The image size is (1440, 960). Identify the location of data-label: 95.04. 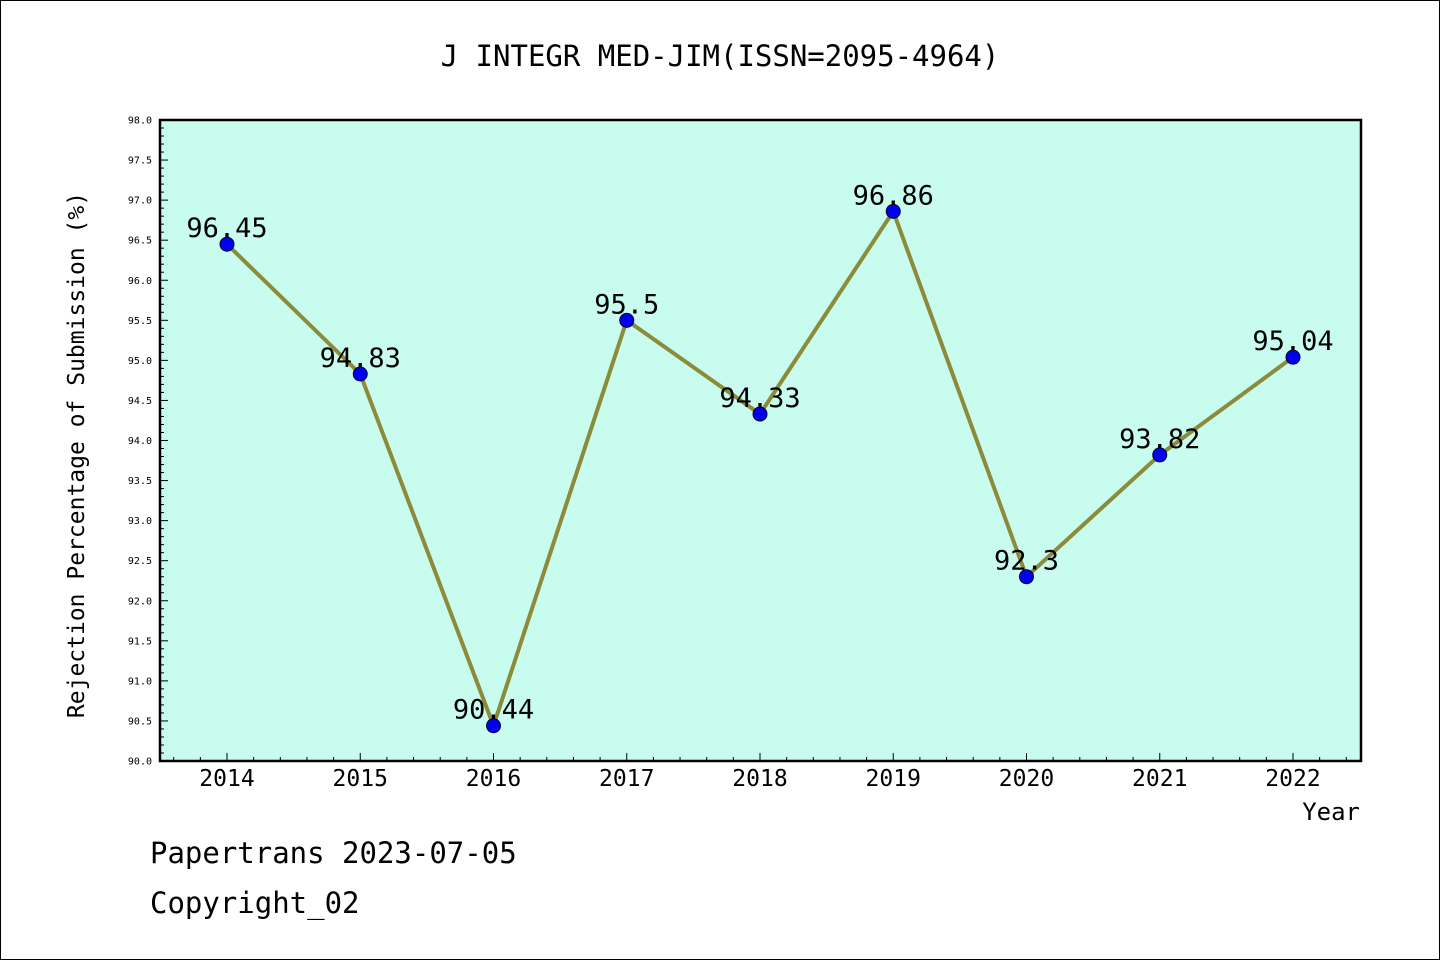
(1292, 341).